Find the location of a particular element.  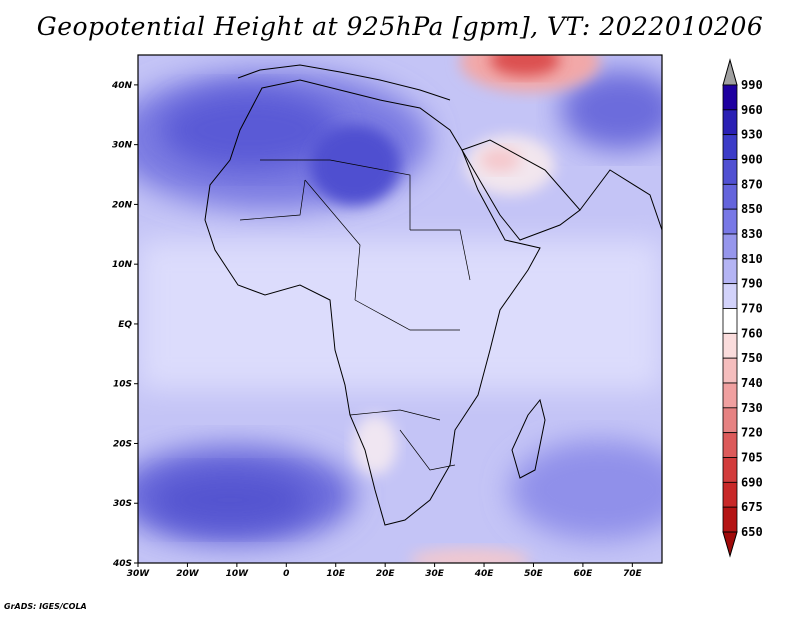

colorbar-label: 900 is located at coordinates (752, 160).